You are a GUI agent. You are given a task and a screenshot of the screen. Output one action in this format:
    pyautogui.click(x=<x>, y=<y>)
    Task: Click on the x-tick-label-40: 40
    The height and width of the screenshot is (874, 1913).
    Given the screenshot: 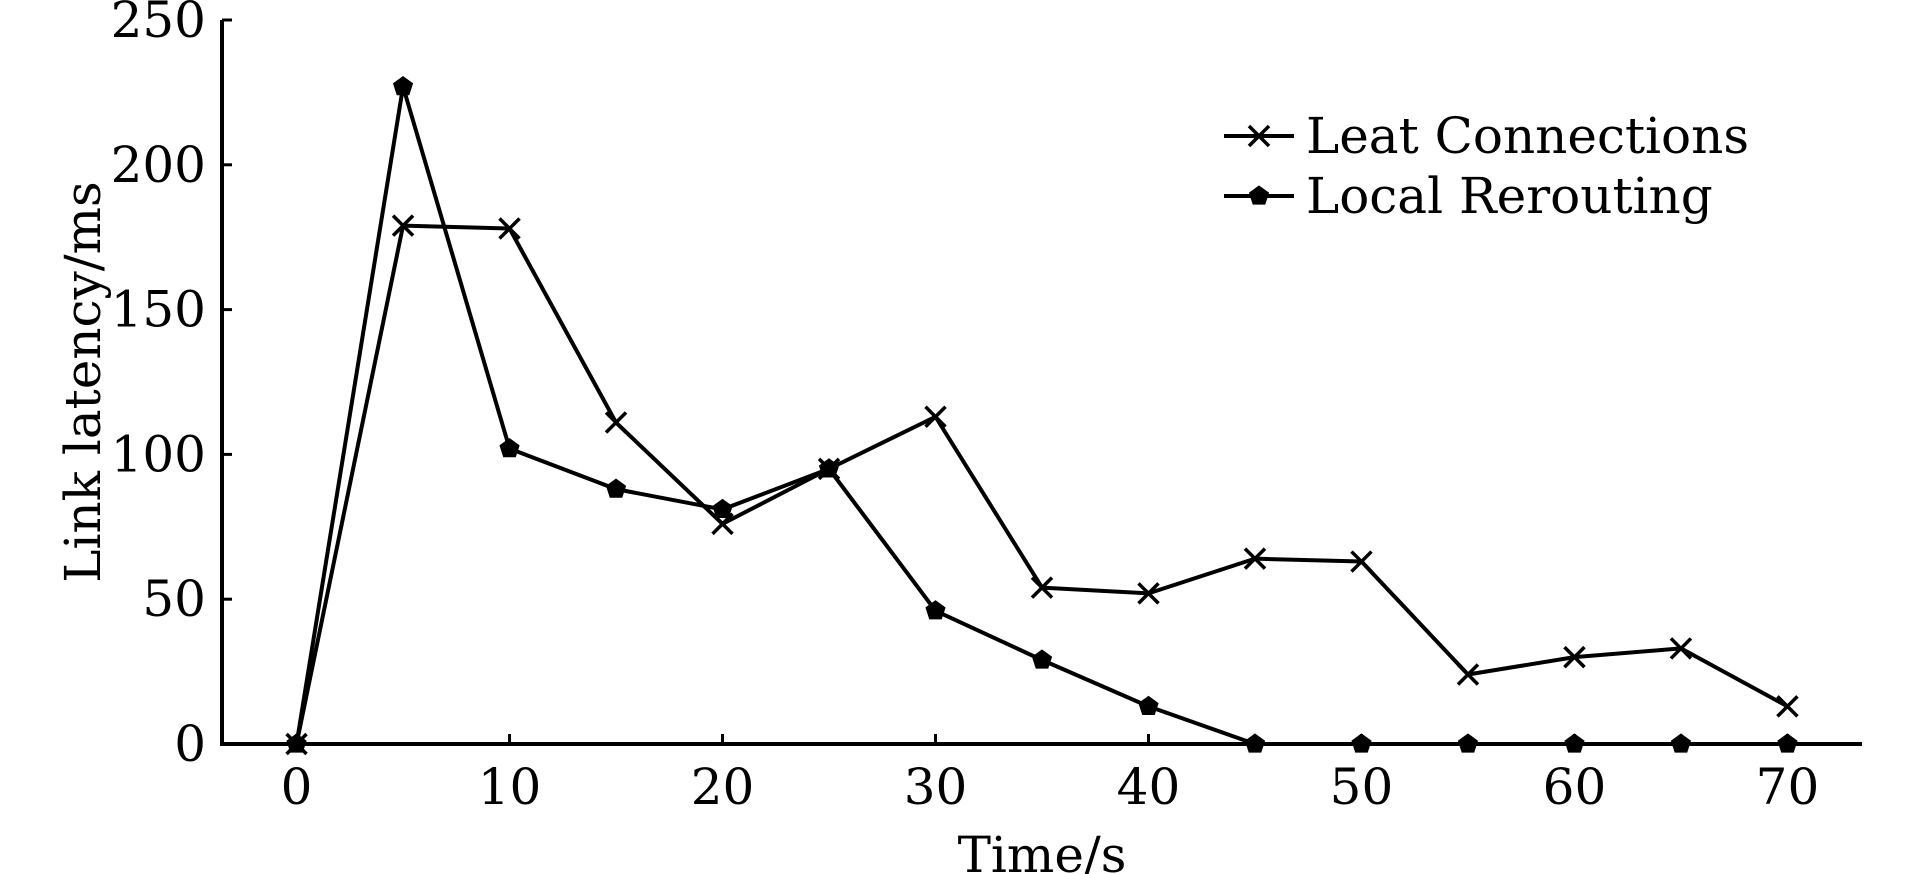 What is the action you would take?
    pyautogui.click(x=1149, y=787)
    